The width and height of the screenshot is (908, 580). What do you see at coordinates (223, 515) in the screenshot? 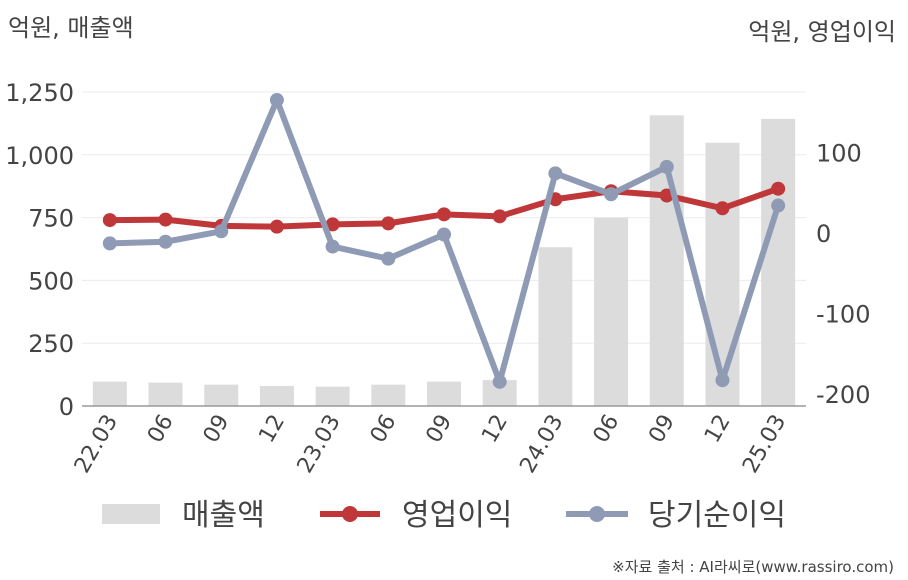
I see `legend-label-revenue: 매출액` at bounding box center [223, 515].